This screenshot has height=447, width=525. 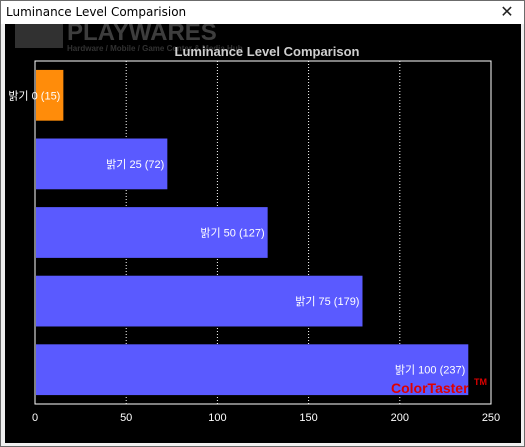 What do you see at coordinates (35, 418) in the screenshot?
I see `x-tick-label: 0` at bounding box center [35, 418].